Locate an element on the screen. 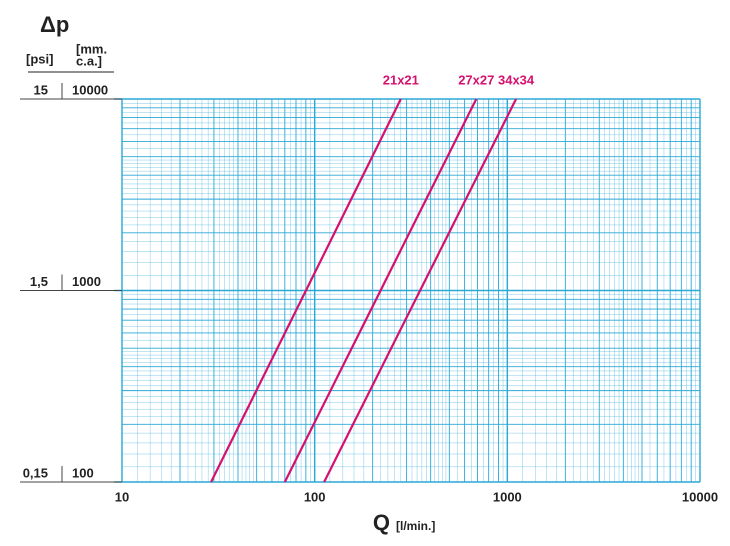 This screenshot has width=730, height=546. y-tick-label: 100 is located at coordinates (83, 472).